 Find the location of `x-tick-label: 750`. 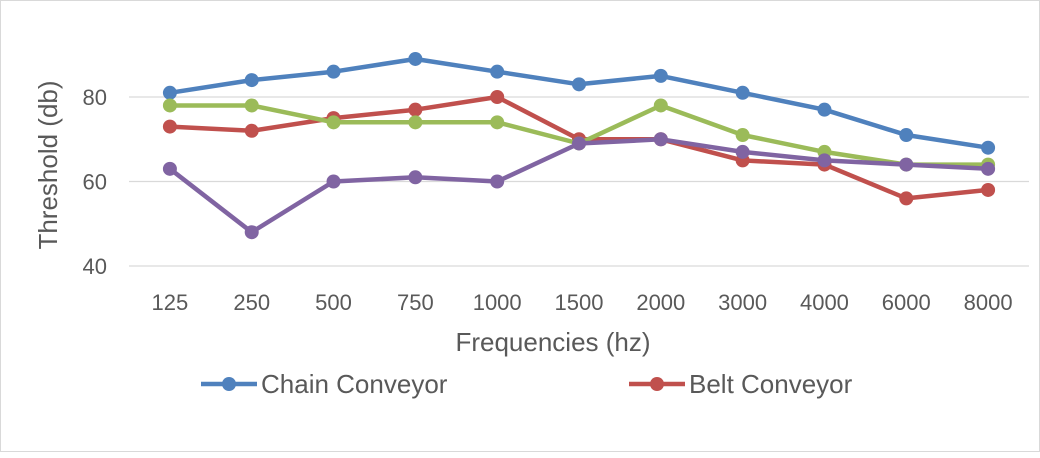

x-tick-label: 750 is located at coordinates (415, 302).